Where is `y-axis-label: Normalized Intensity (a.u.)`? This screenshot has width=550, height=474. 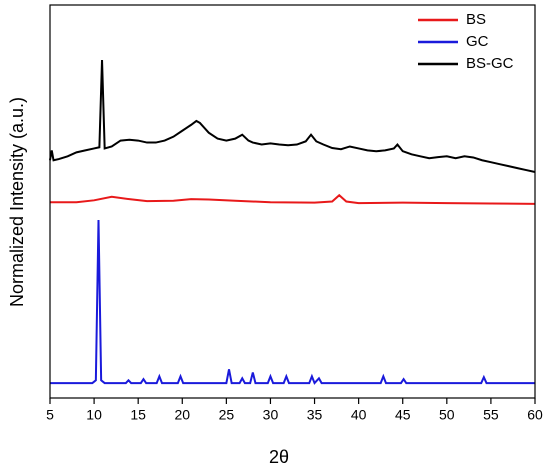
y-axis-label: Normalized Intensity (a.u.) is located at coordinates (17, 202).